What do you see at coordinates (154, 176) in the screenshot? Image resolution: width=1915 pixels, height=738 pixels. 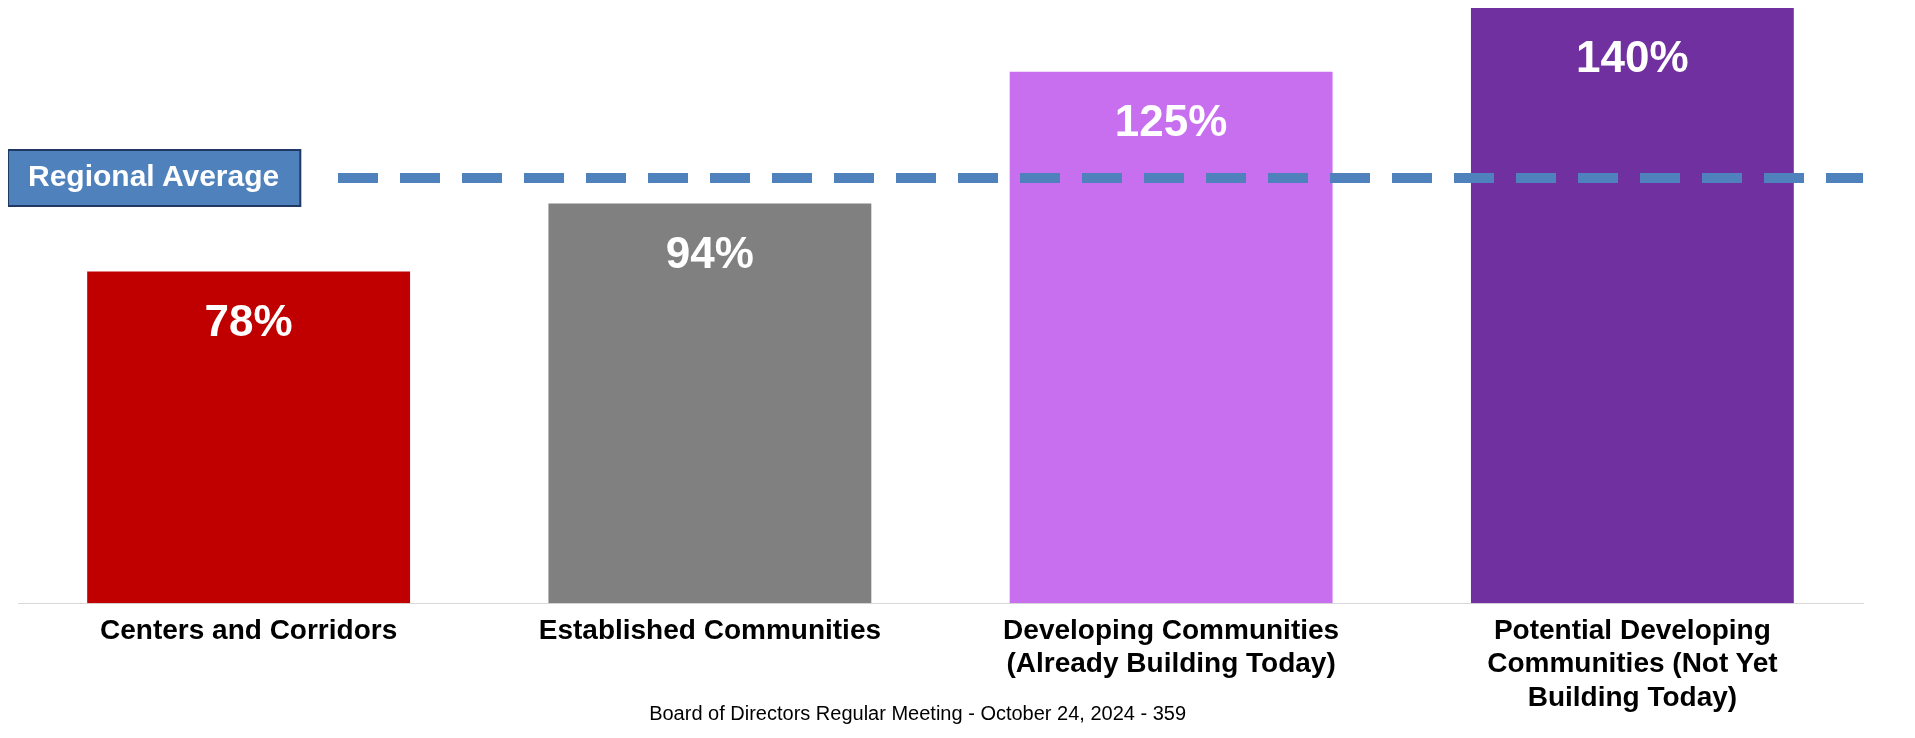 I see `ref-line-label: Regional Average` at bounding box center [154, 176].